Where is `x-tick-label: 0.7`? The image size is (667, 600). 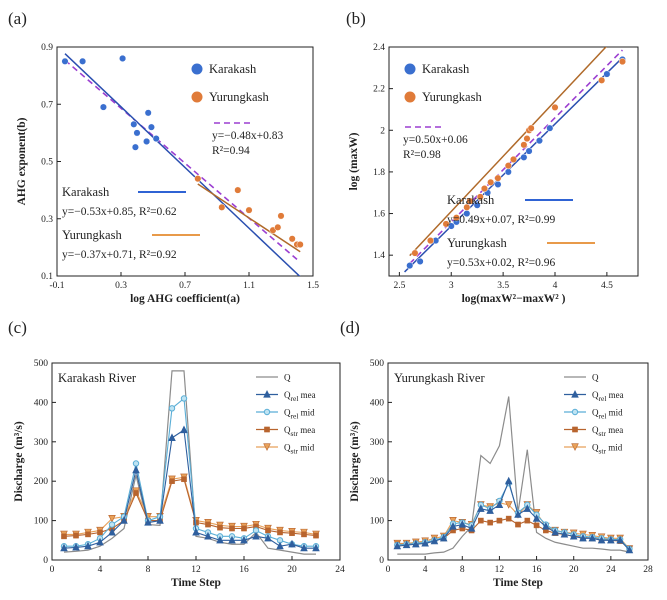 x-tick-label: 0.7 is located at coordinates (185, 286).